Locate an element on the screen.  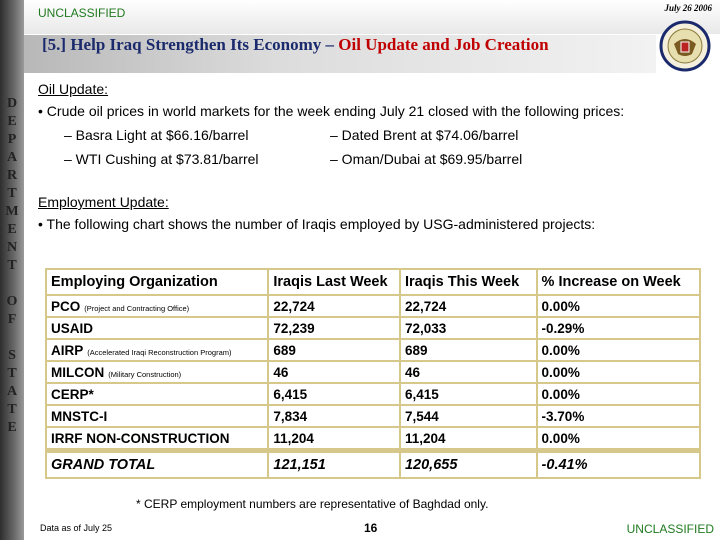
org-note: (Project and Contracting Office) is located at coordinates (137, 308).